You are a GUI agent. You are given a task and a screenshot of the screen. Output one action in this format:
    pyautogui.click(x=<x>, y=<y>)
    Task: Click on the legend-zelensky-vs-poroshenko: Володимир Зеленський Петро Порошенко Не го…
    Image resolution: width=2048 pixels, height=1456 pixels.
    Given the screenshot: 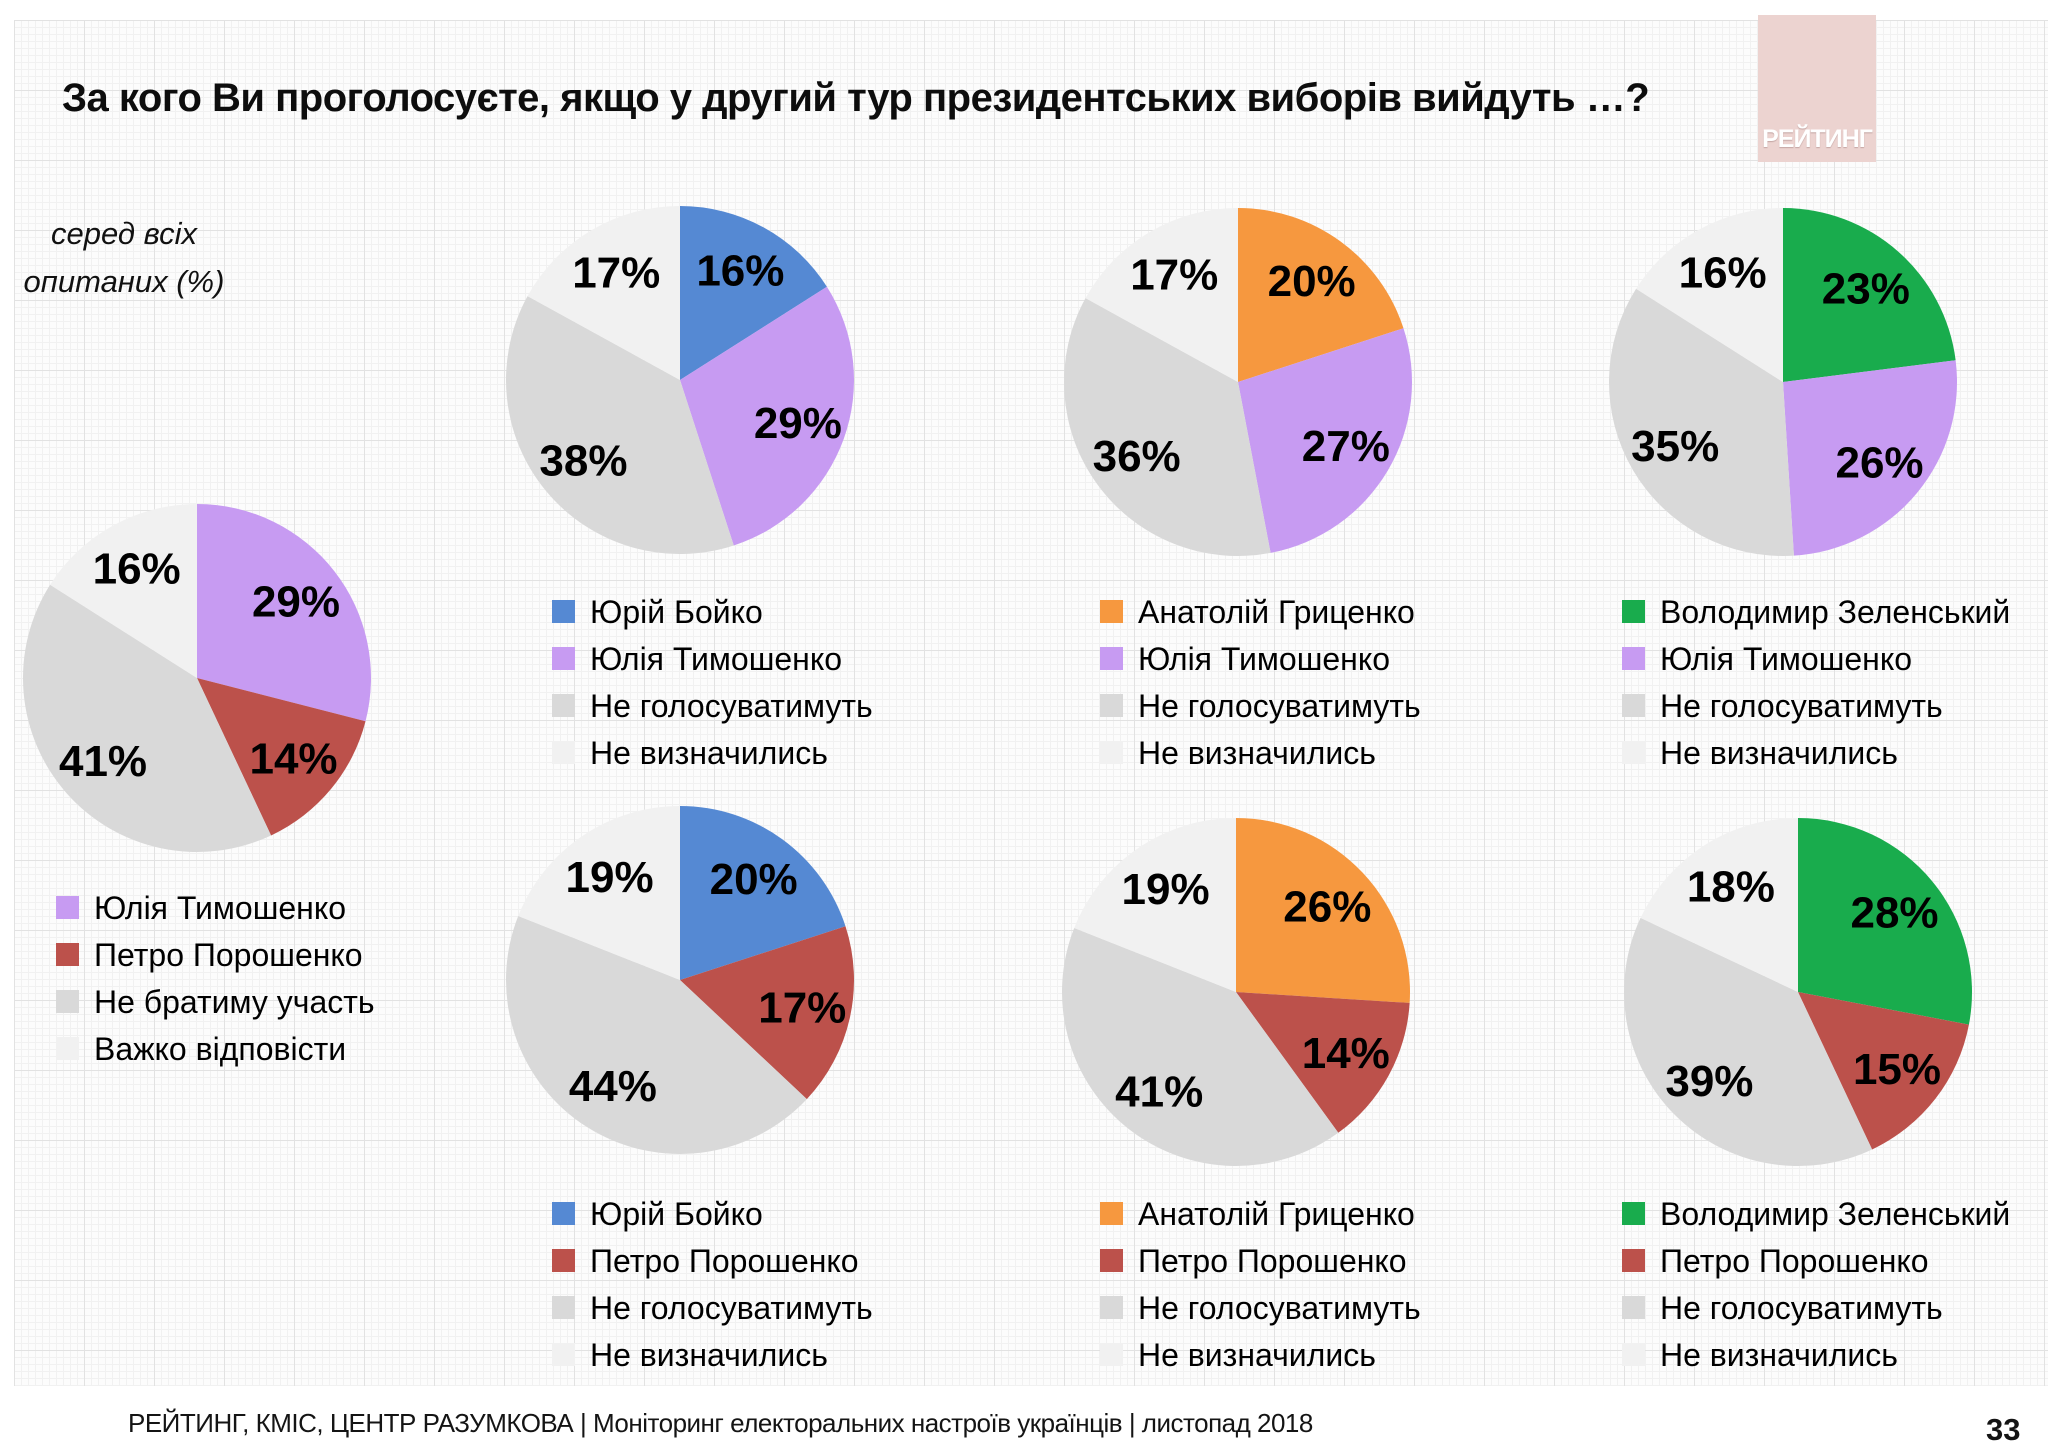 What is the action you would take?
    pyautogui.click(x=1816, y=1284)
    